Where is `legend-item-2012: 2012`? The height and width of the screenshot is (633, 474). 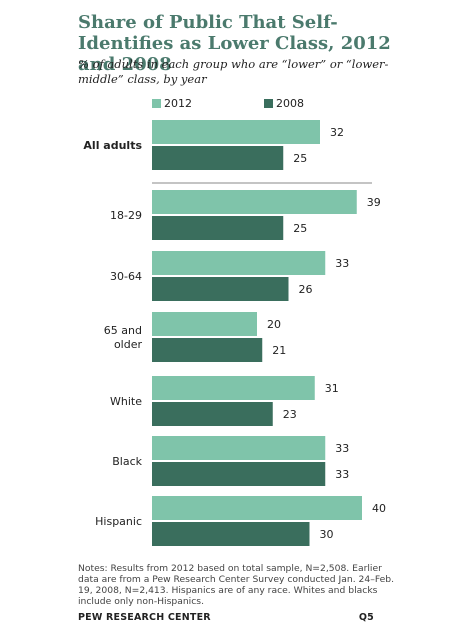
legend-item-2012: 2012 is located at coordinates (172, 103).